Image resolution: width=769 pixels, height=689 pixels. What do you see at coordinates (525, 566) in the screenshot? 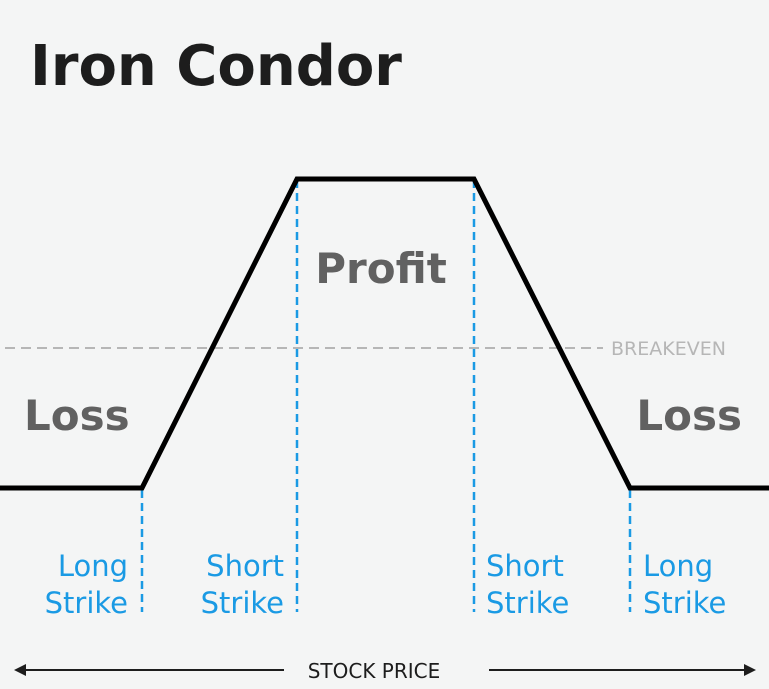
I see `strike-label-short-right-line1: Short` at bounding box center [525, 566].